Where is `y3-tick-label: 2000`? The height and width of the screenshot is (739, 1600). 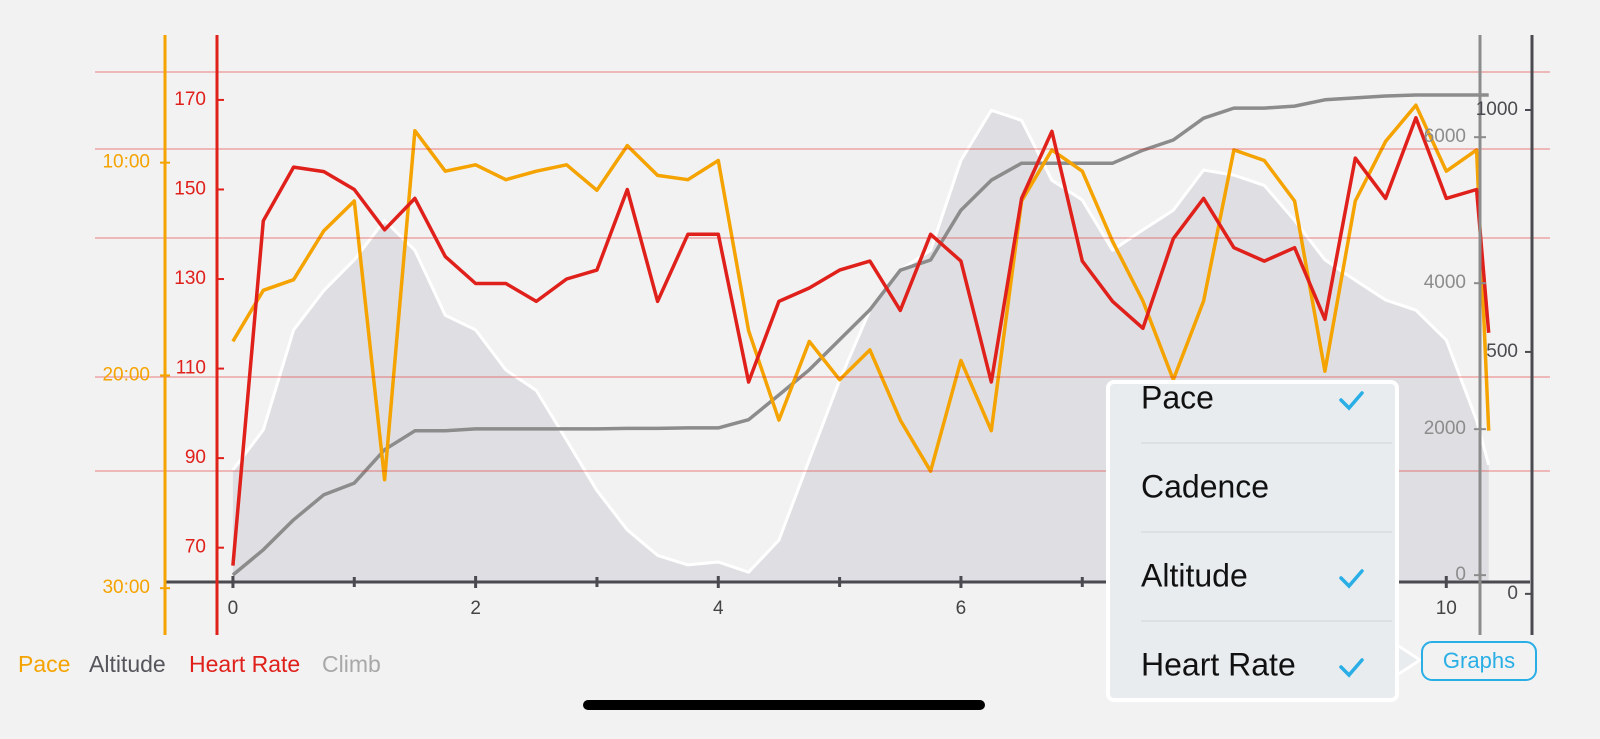
y3-tick-label: 2000 is located at coordinates (1445, 428).